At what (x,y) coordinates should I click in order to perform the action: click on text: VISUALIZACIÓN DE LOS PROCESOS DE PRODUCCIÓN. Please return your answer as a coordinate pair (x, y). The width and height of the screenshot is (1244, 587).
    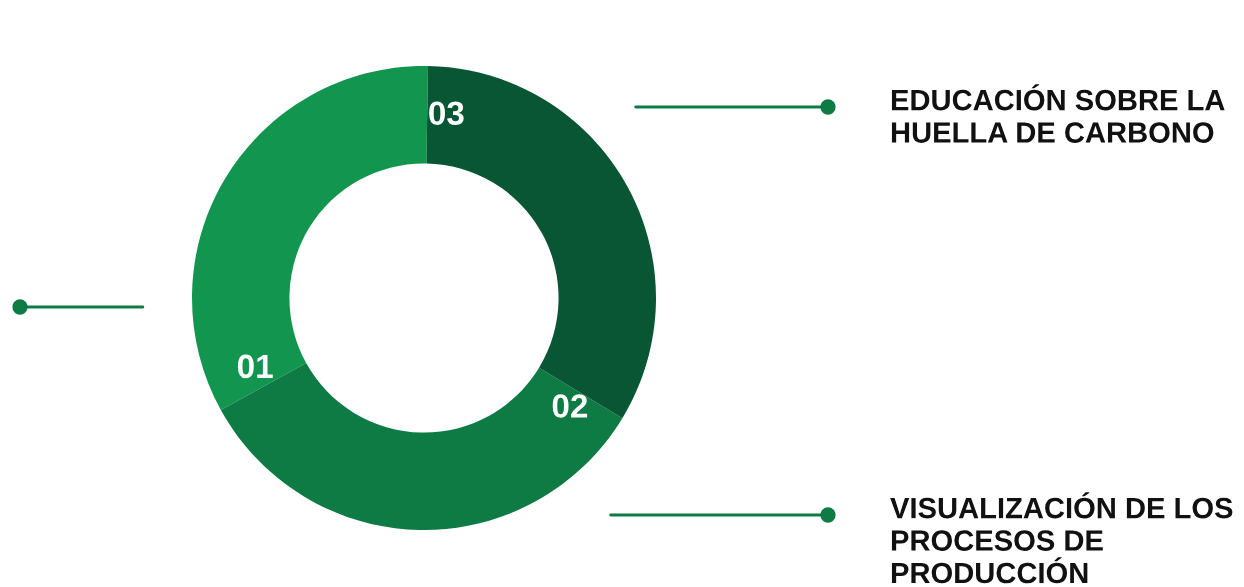
    Looking at the image, I should click on (1061, 538).